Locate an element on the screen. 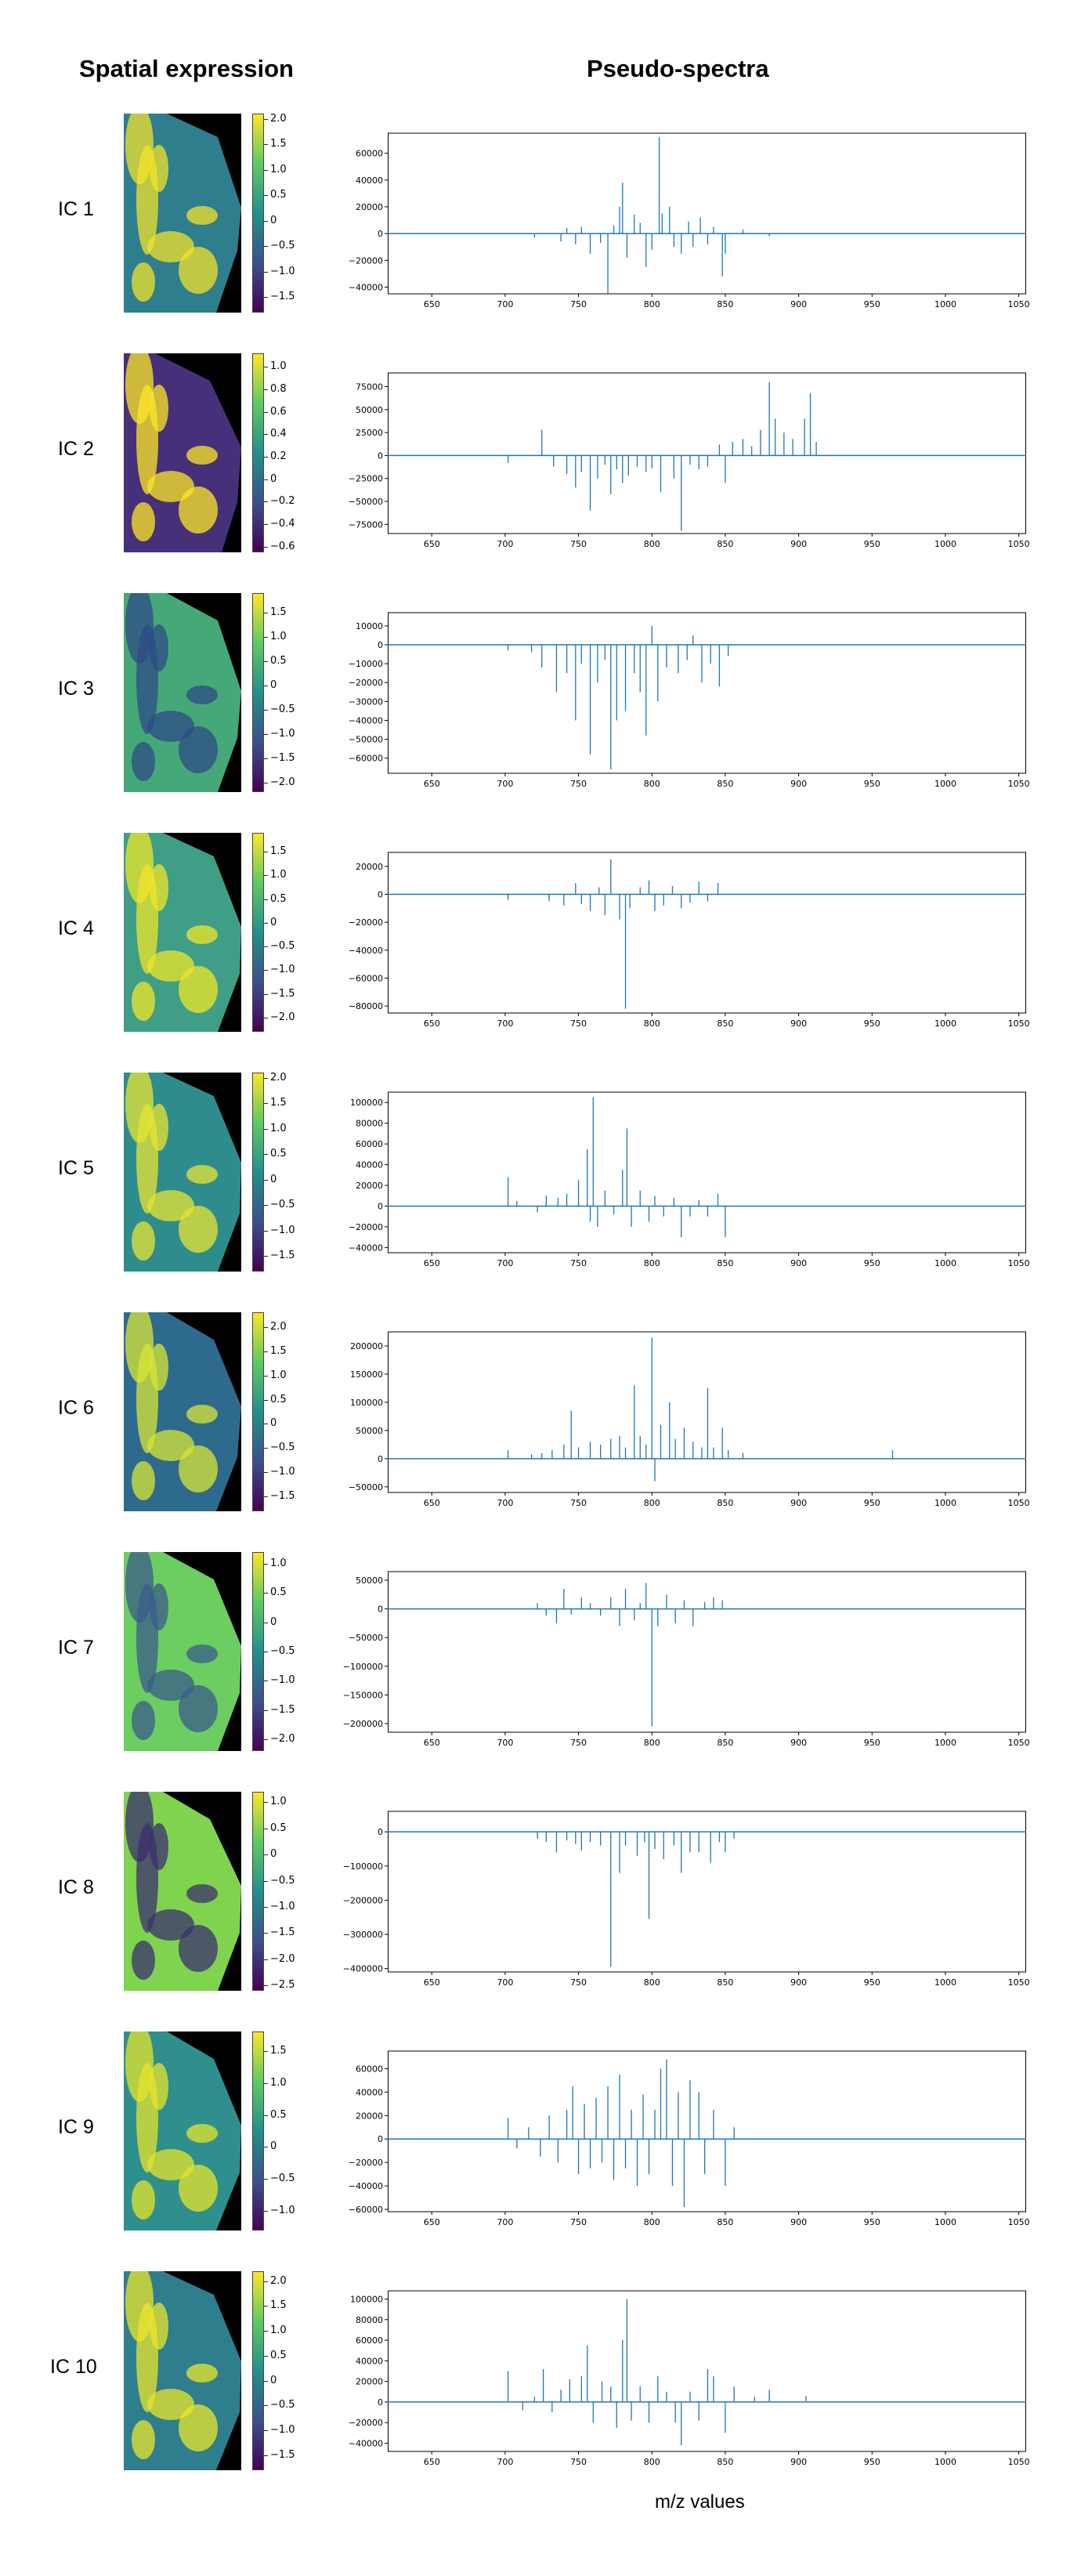  y-tick-label: −400000 is located at coordinates (363, 1969).